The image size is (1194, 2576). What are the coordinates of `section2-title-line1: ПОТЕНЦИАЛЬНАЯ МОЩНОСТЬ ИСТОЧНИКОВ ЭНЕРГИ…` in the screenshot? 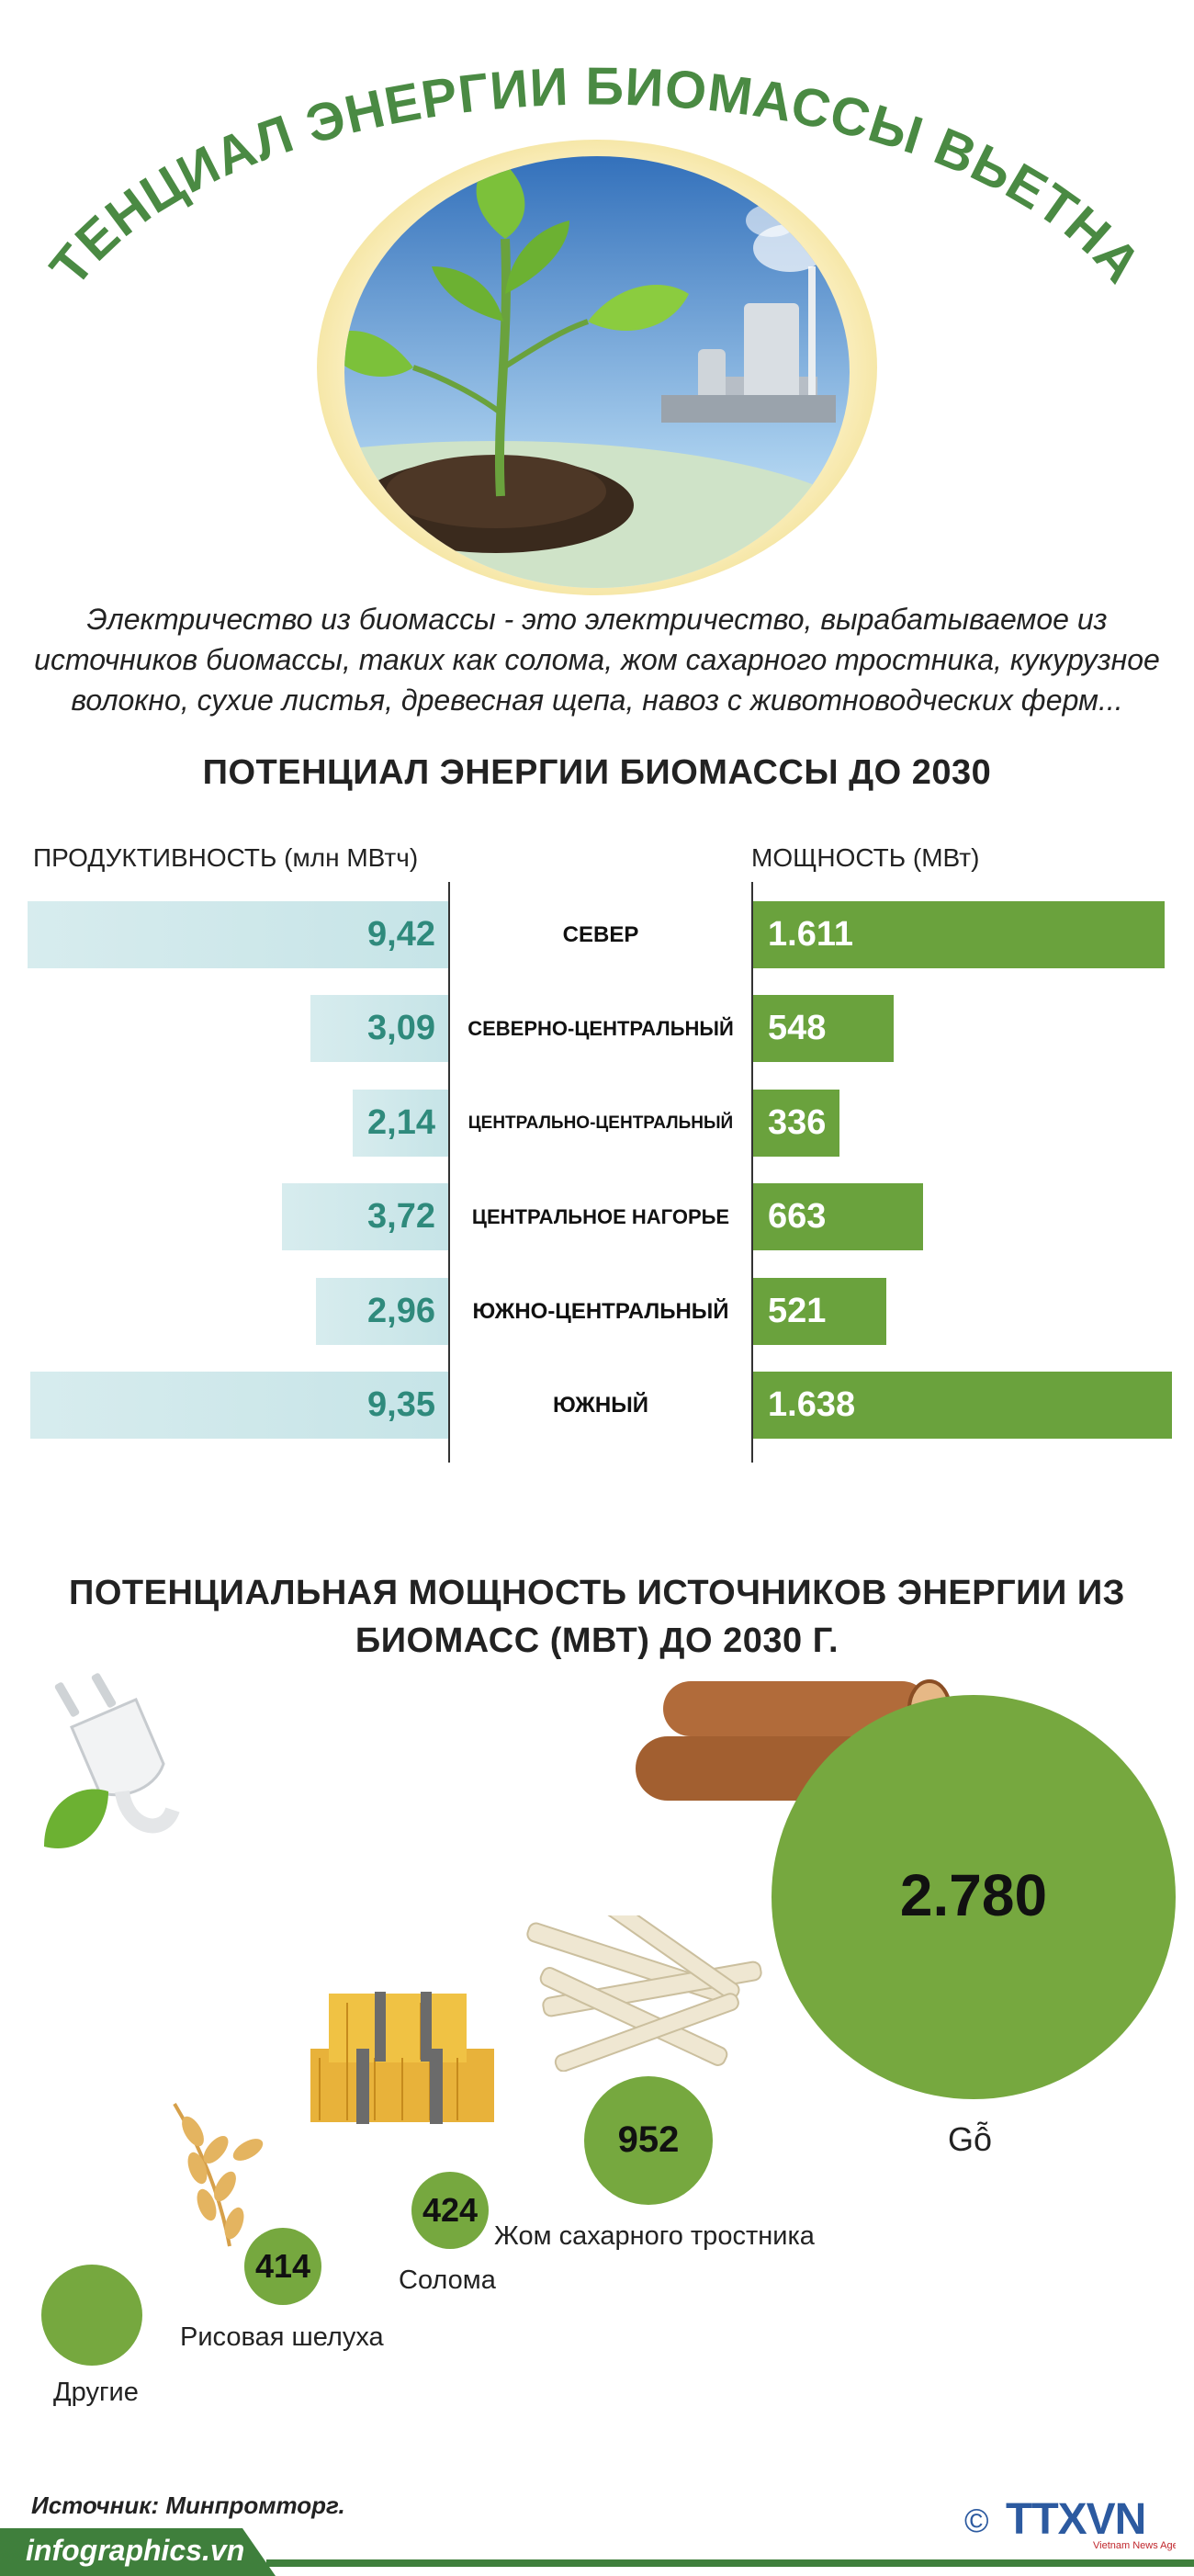 It's located at (597, 1593).